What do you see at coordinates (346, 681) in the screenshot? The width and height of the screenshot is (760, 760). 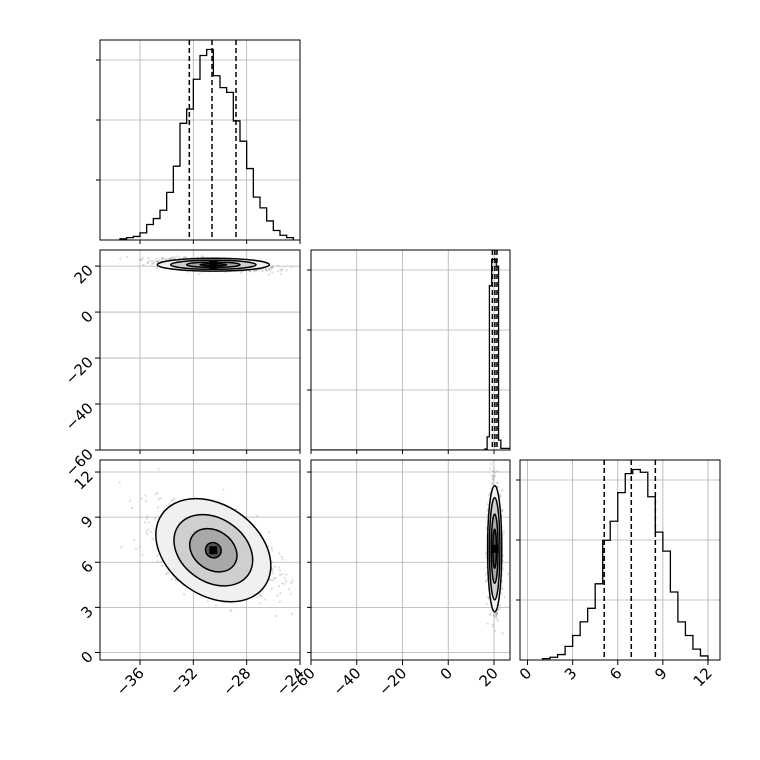 I see `x-tick-label: −40` at bounding box center [346, 681].